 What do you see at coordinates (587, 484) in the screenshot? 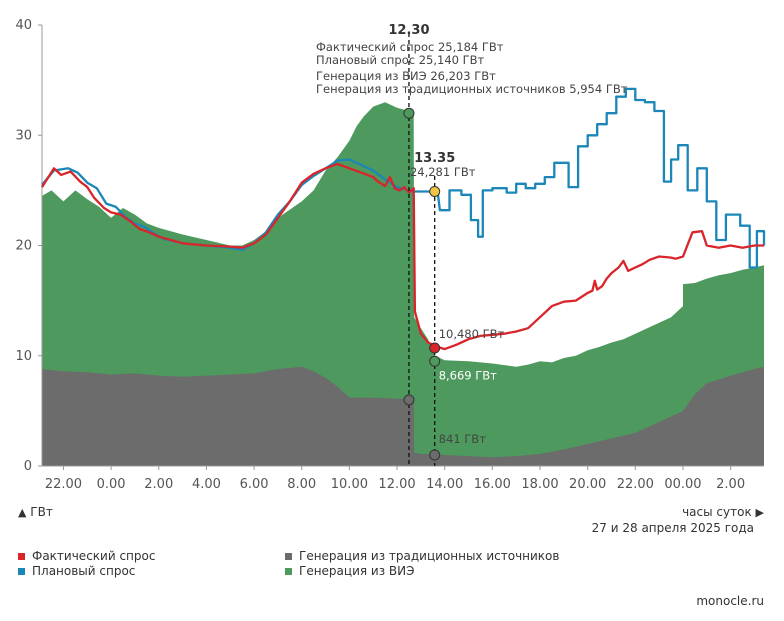
I see `x-tick-label: 20.00` at bounding box center [587, 484].